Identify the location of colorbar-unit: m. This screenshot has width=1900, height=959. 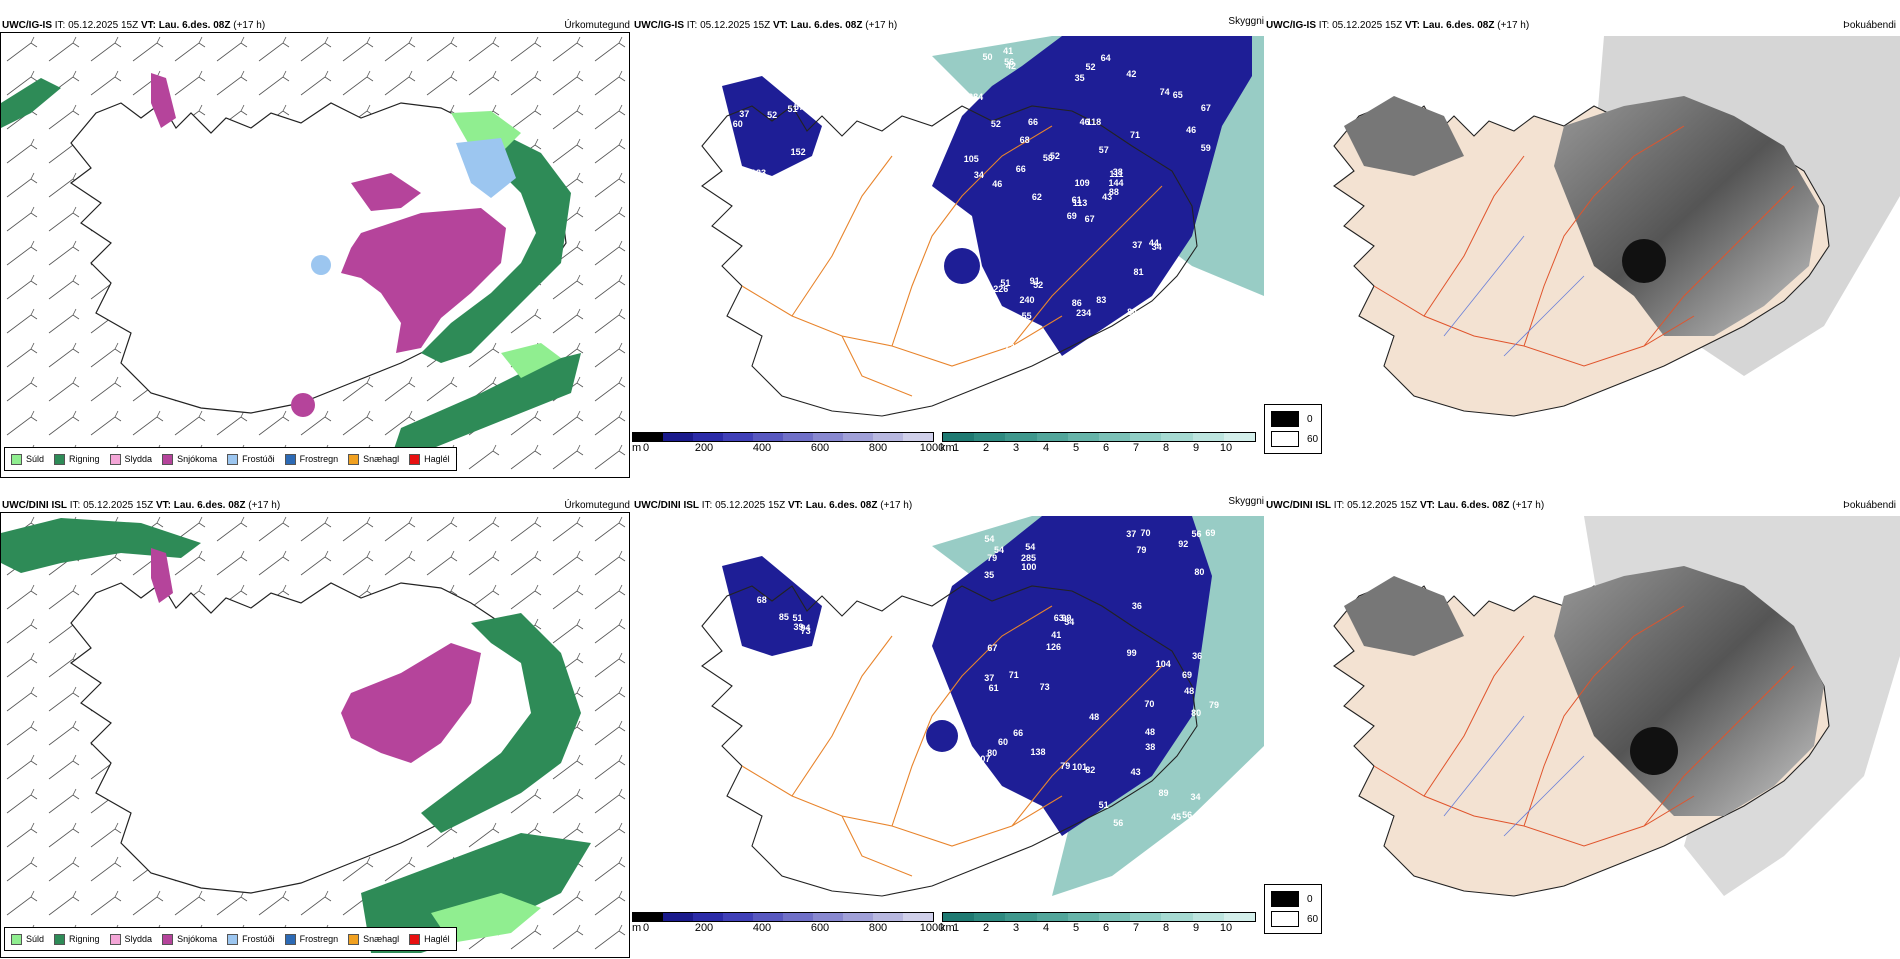
(637, 928).